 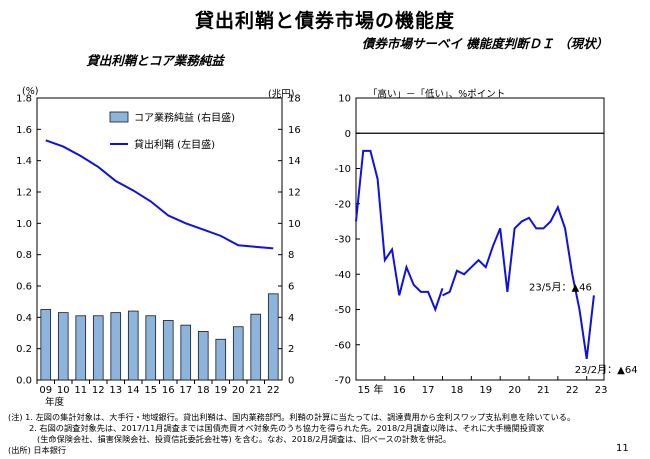 What do you see at coordinates (622, 448) in the screenshot?
I see `page-number: 11` at bounding box center [622, 448].